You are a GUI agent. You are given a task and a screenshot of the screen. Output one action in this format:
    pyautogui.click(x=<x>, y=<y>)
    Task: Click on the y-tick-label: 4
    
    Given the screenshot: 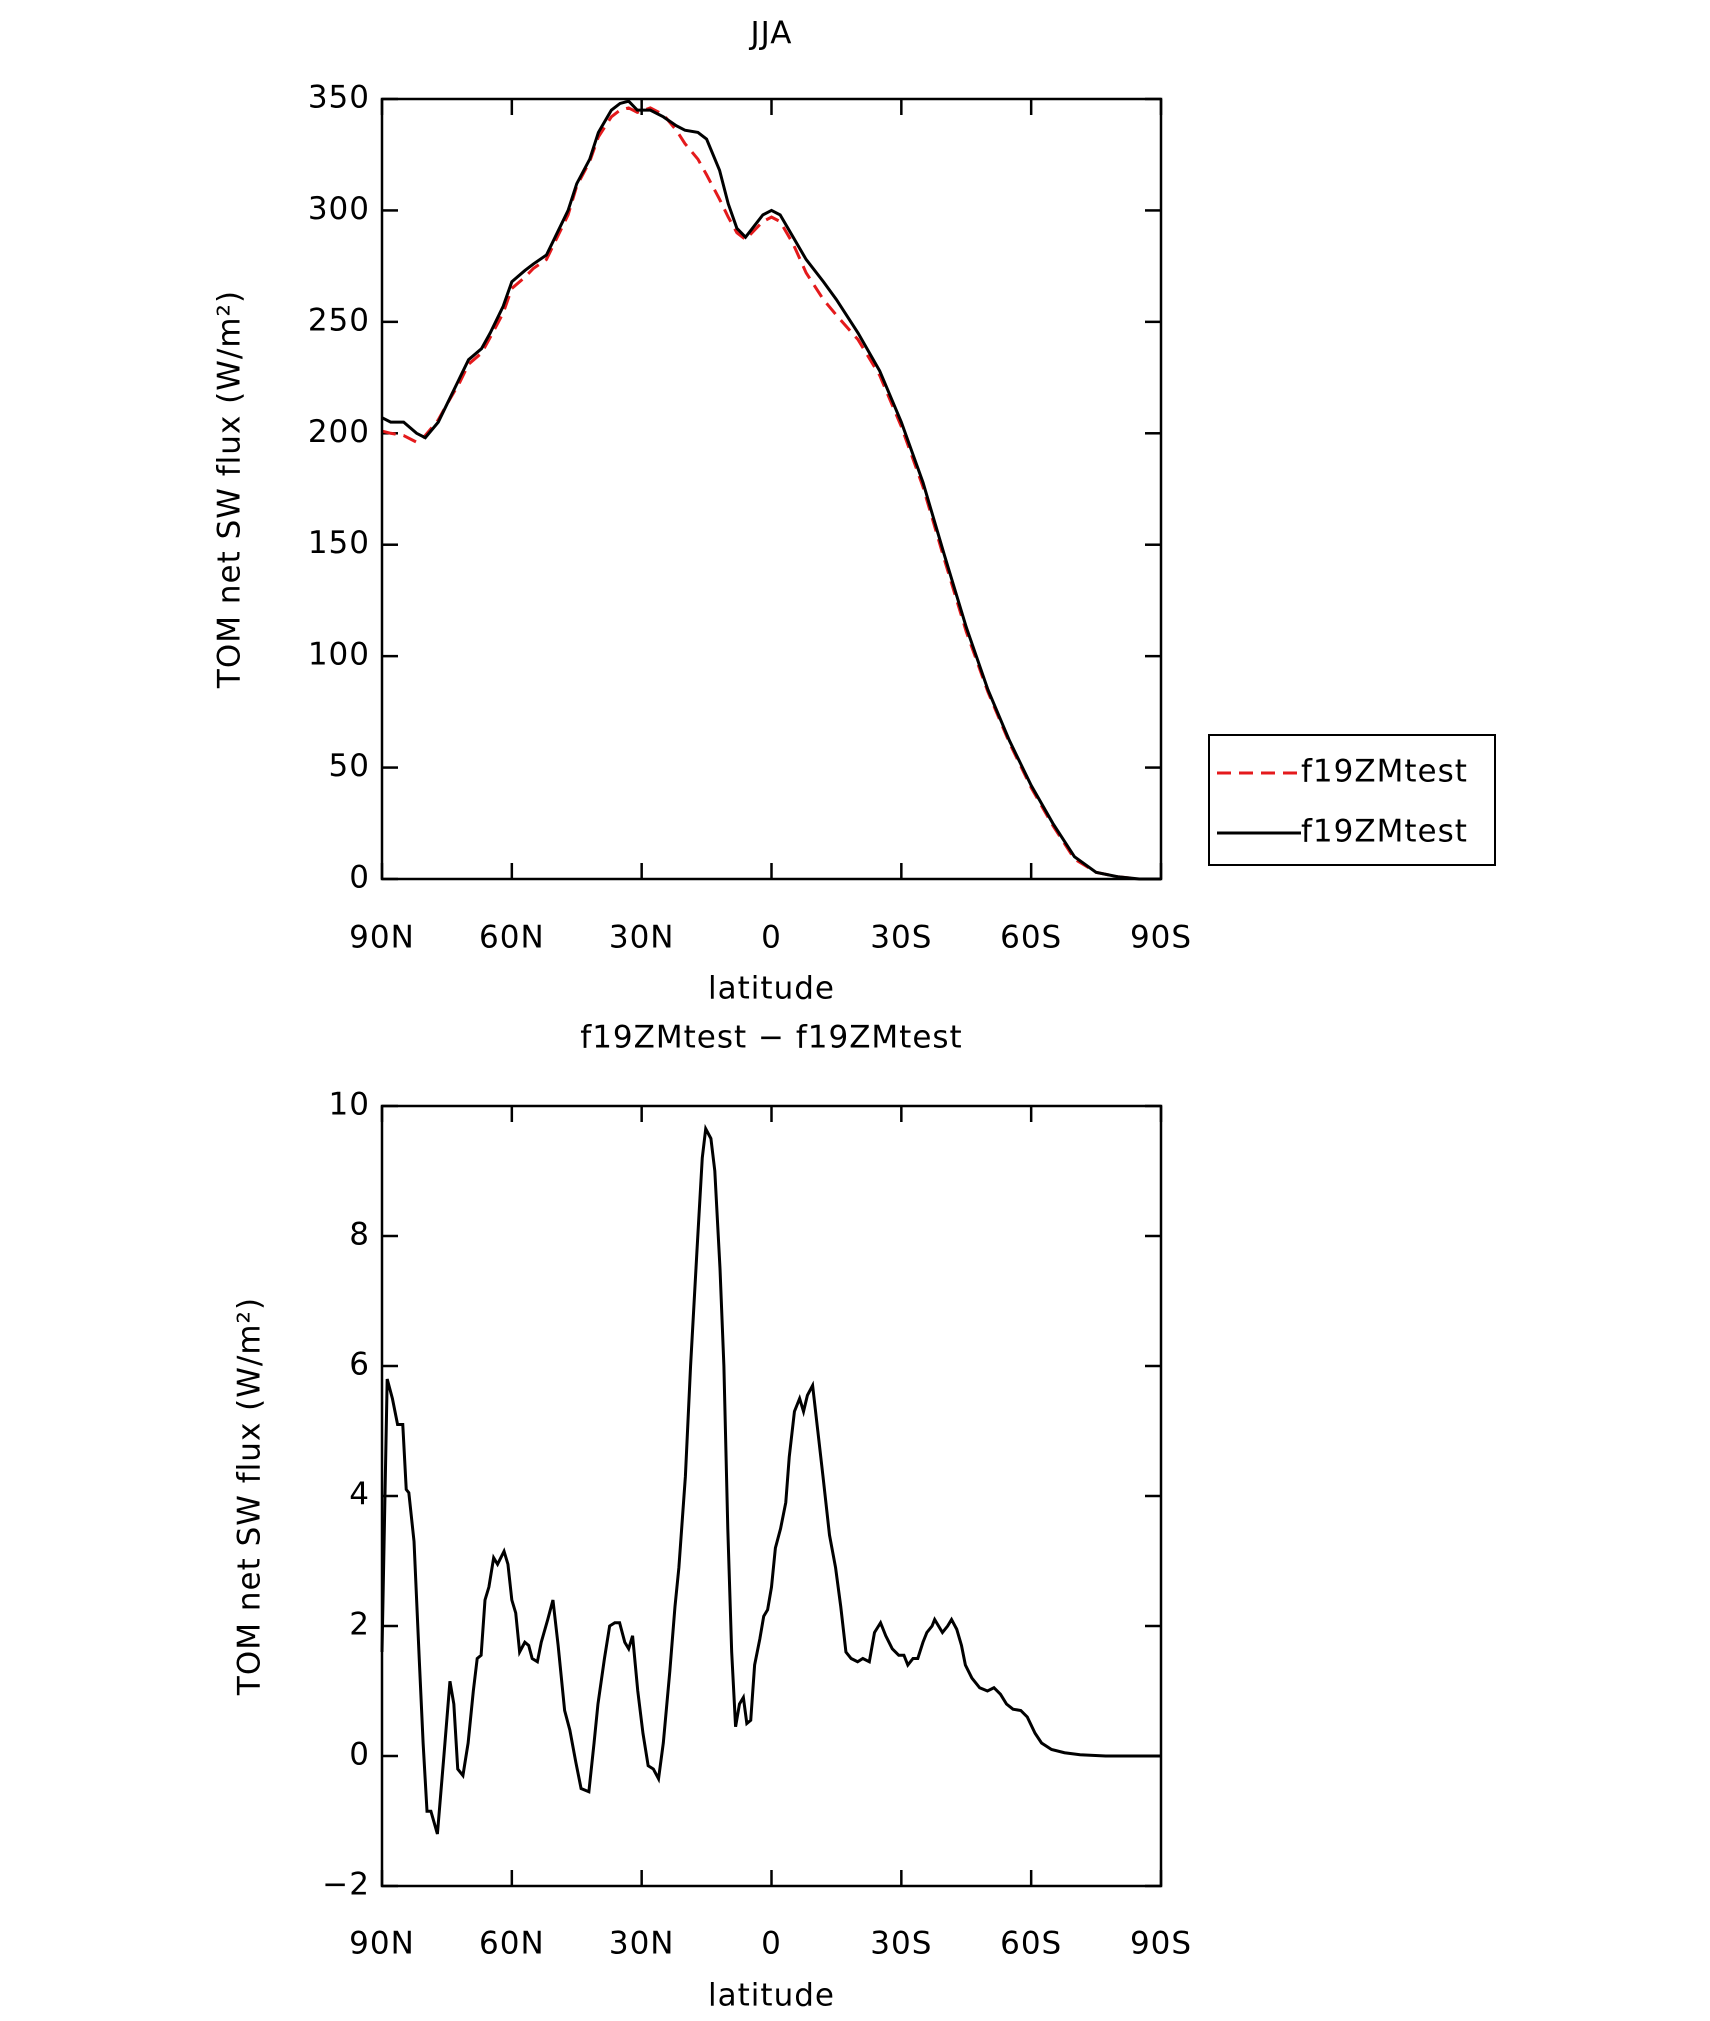 What is the action you would take?
    pyautogui.click(x=359, y=1495)
    